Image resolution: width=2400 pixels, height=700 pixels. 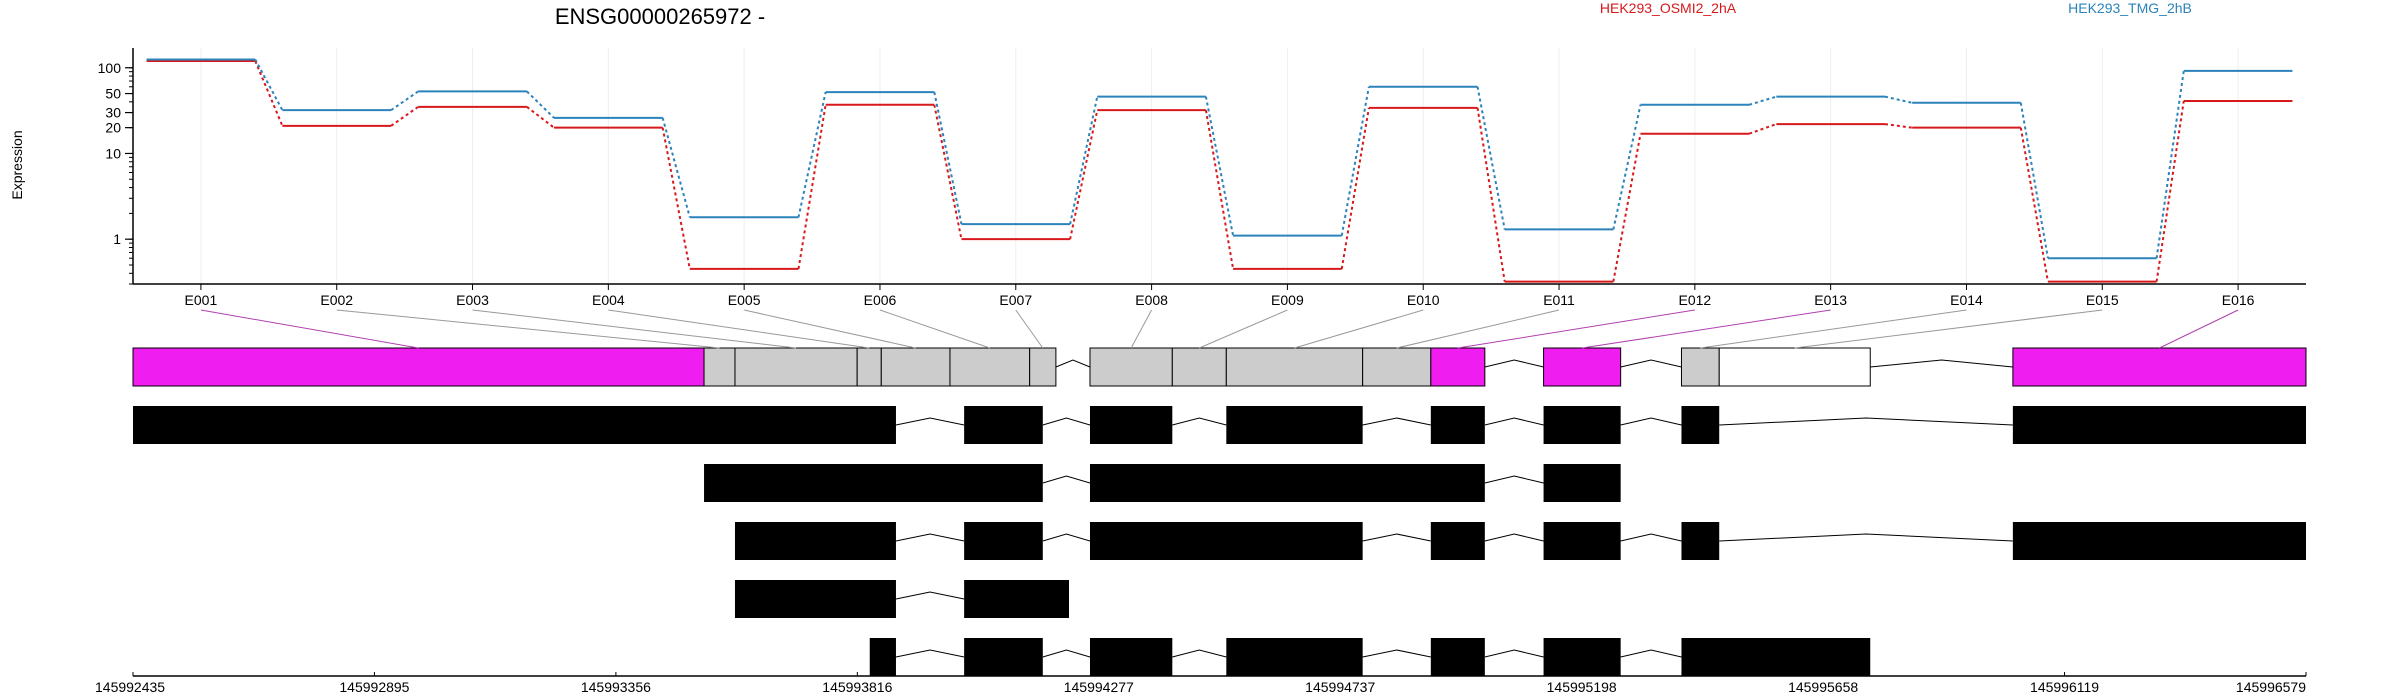 What do you see at coordinates (1287, 300) in the screenshot?
I see `x-tick-label: E009` at bounding box center [1287, 300].